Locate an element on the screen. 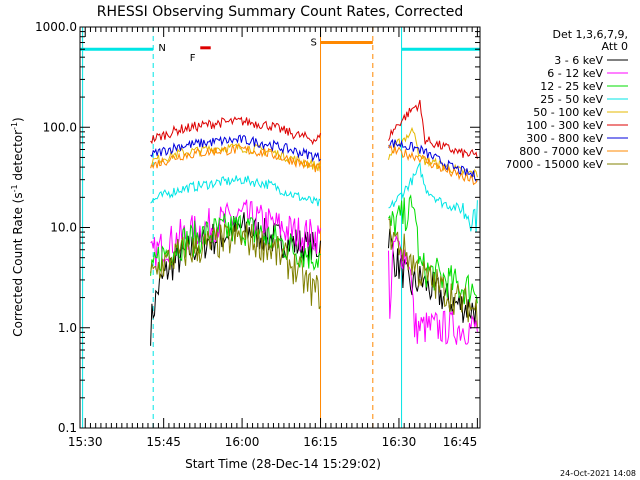 The width and height of the screenshot is (640, 480). series-5-orbit2 is located at coordinates (433, 129).